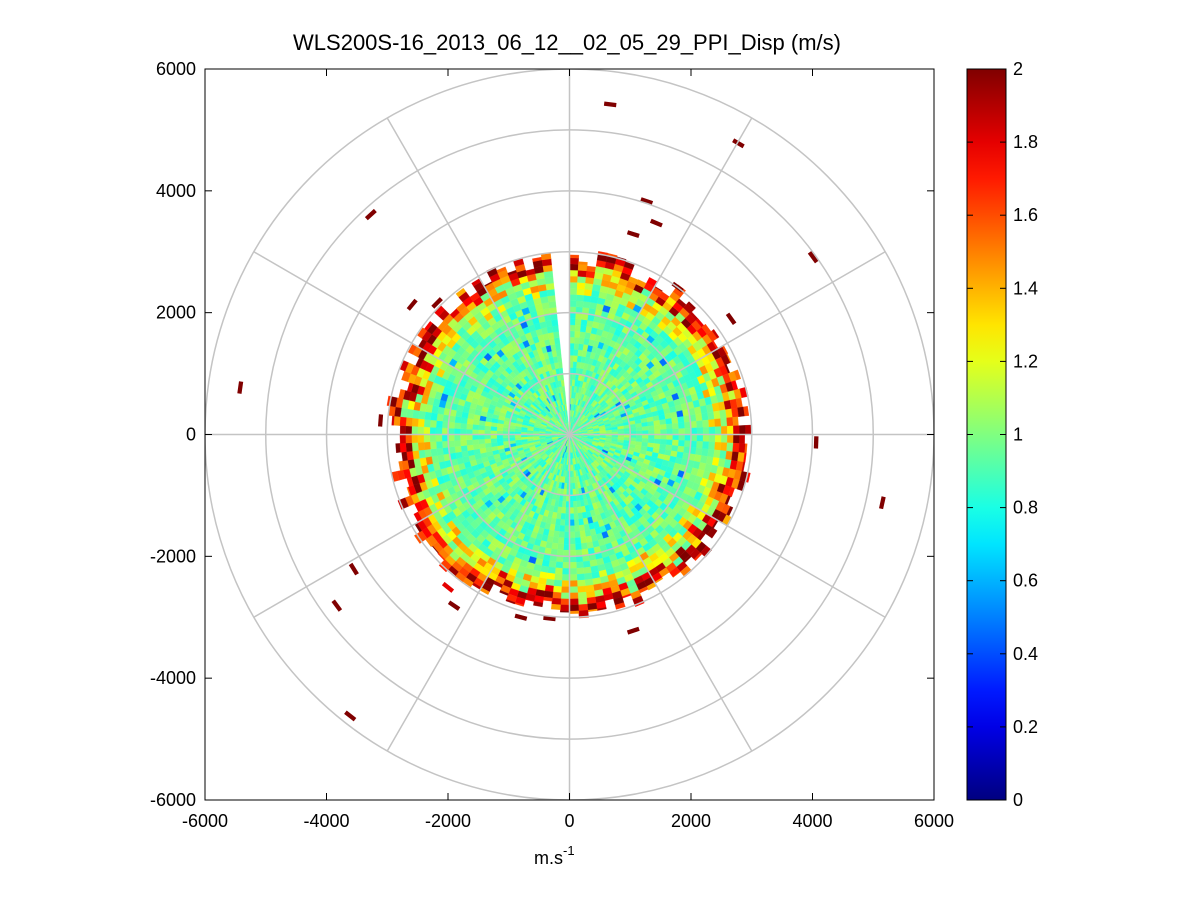  I want to click on x-axis-label-exponent: -1, so click(569, 850).